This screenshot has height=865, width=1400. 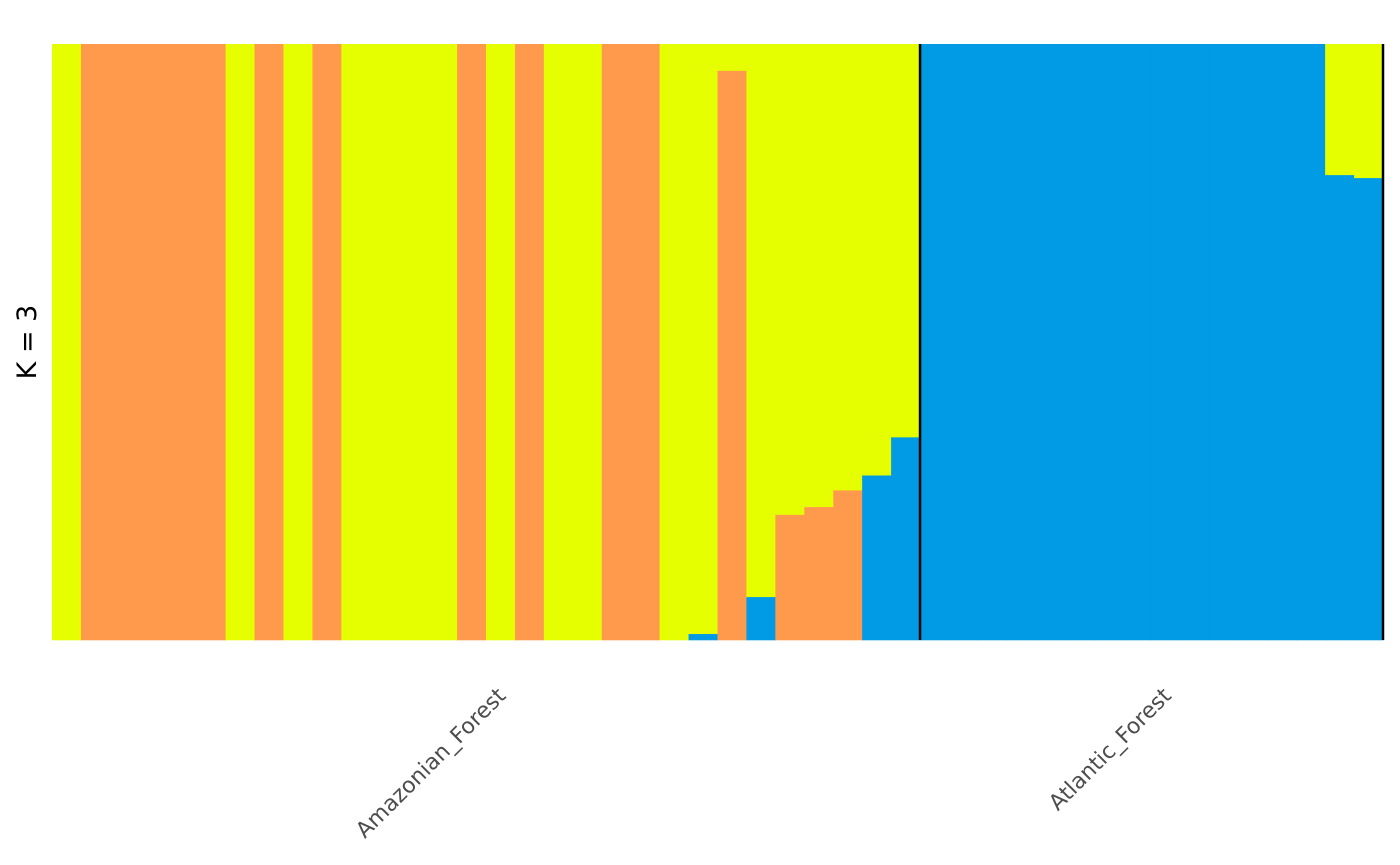 I want to click on group-label: Atlantic_Forest, so click(x=1110, y=749).